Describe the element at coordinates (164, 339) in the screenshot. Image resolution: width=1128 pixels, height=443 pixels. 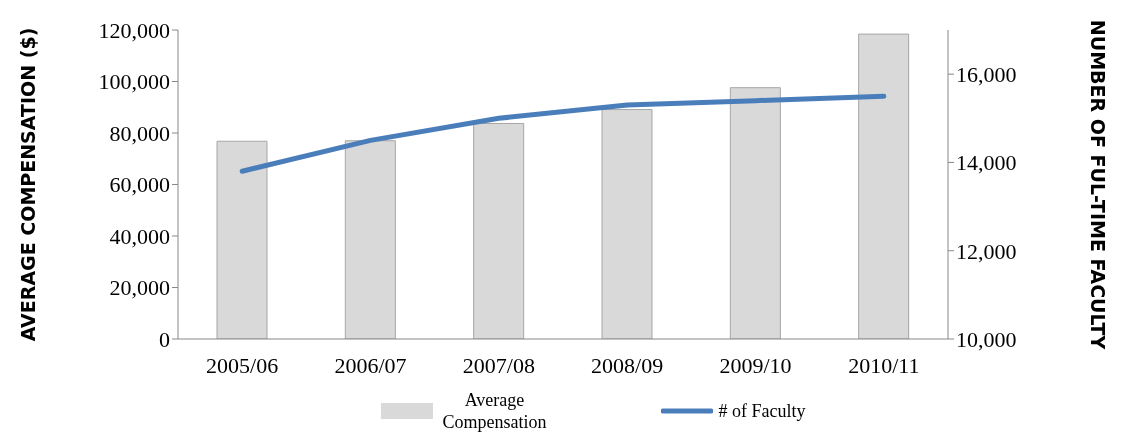
I see `y-tick-label: 0` at that location.